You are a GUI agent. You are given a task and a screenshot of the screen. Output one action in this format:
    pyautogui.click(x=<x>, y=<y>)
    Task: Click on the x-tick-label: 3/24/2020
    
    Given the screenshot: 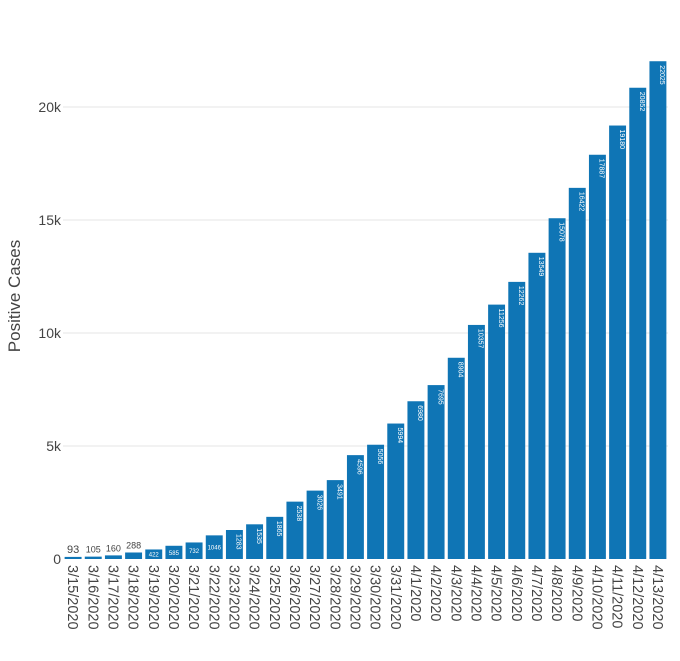 What is the action you would take?
    pyautogui.click(x=254, y=597)
    